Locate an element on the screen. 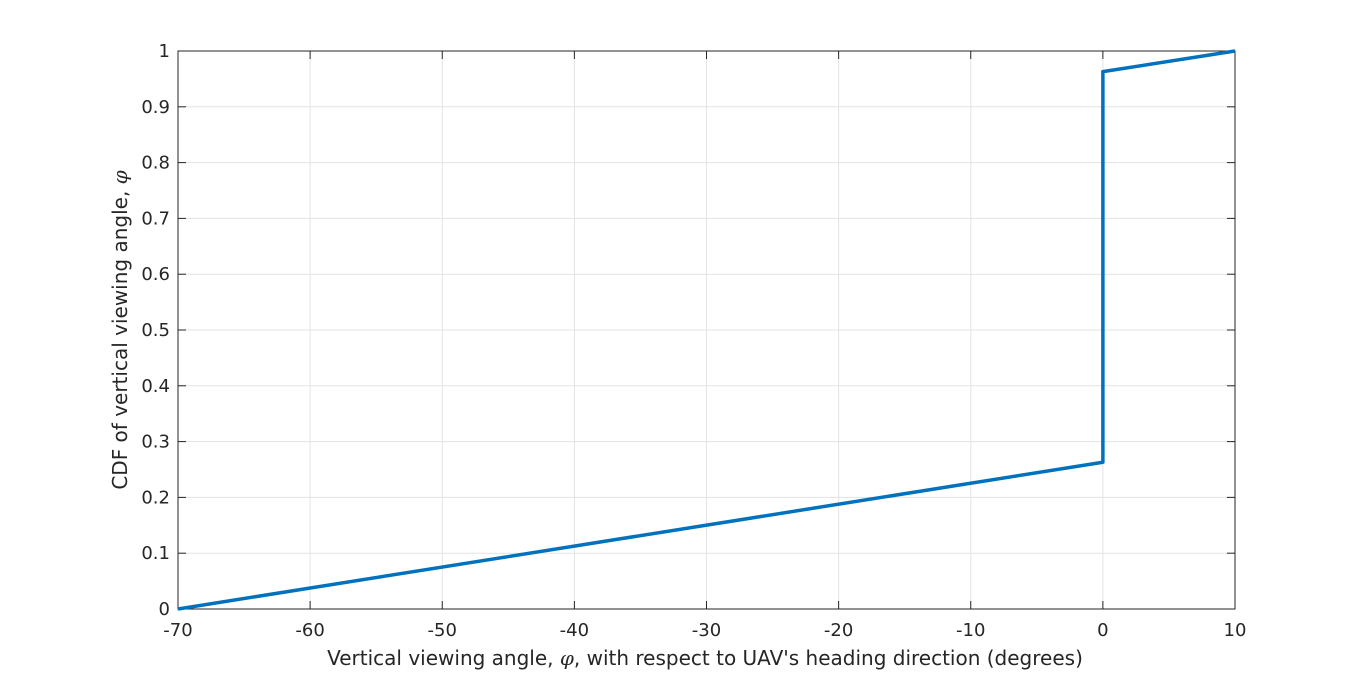  y-tick-labels: 0 0.1 0.2 0.3 0.4 0.5 0.6 0.7 0.8 0.9 1 is located at coordinates (155, 330).